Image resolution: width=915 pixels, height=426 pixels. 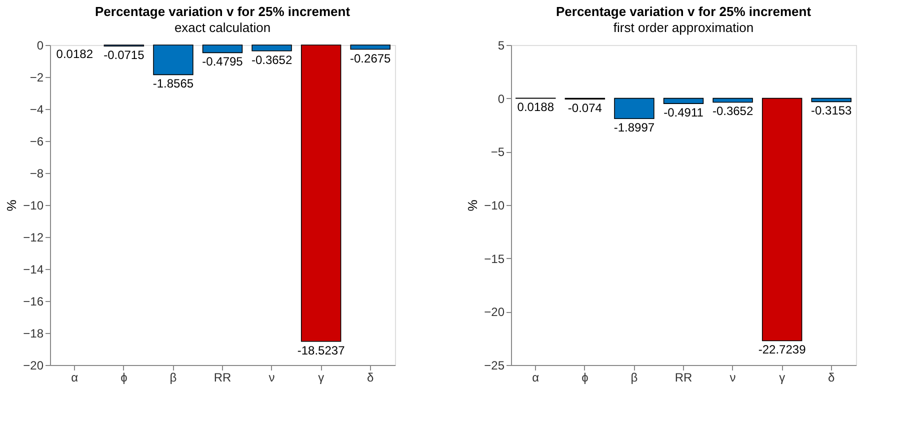 What do you see at coordinates (831, 111) in the screenshot?
I see `data-label: -0.3153` at bounding box center [831, 111].